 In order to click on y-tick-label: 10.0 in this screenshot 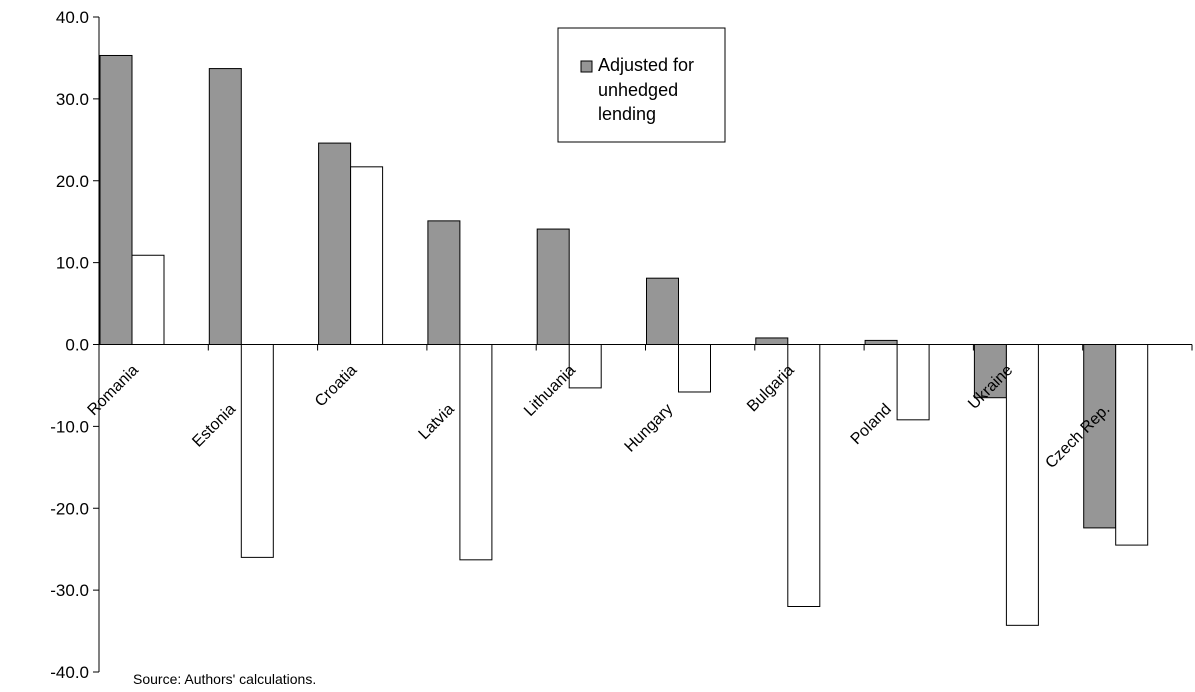, I will do `click(72, 263)`.